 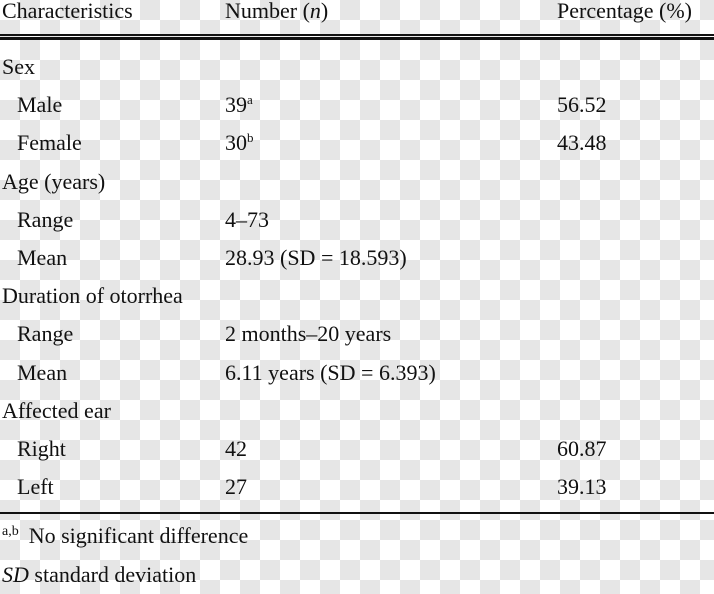 What do you see at coordinates (250, 100) in the screenshot?
I see `number-superscript: a` at bounding box center [250, 100].